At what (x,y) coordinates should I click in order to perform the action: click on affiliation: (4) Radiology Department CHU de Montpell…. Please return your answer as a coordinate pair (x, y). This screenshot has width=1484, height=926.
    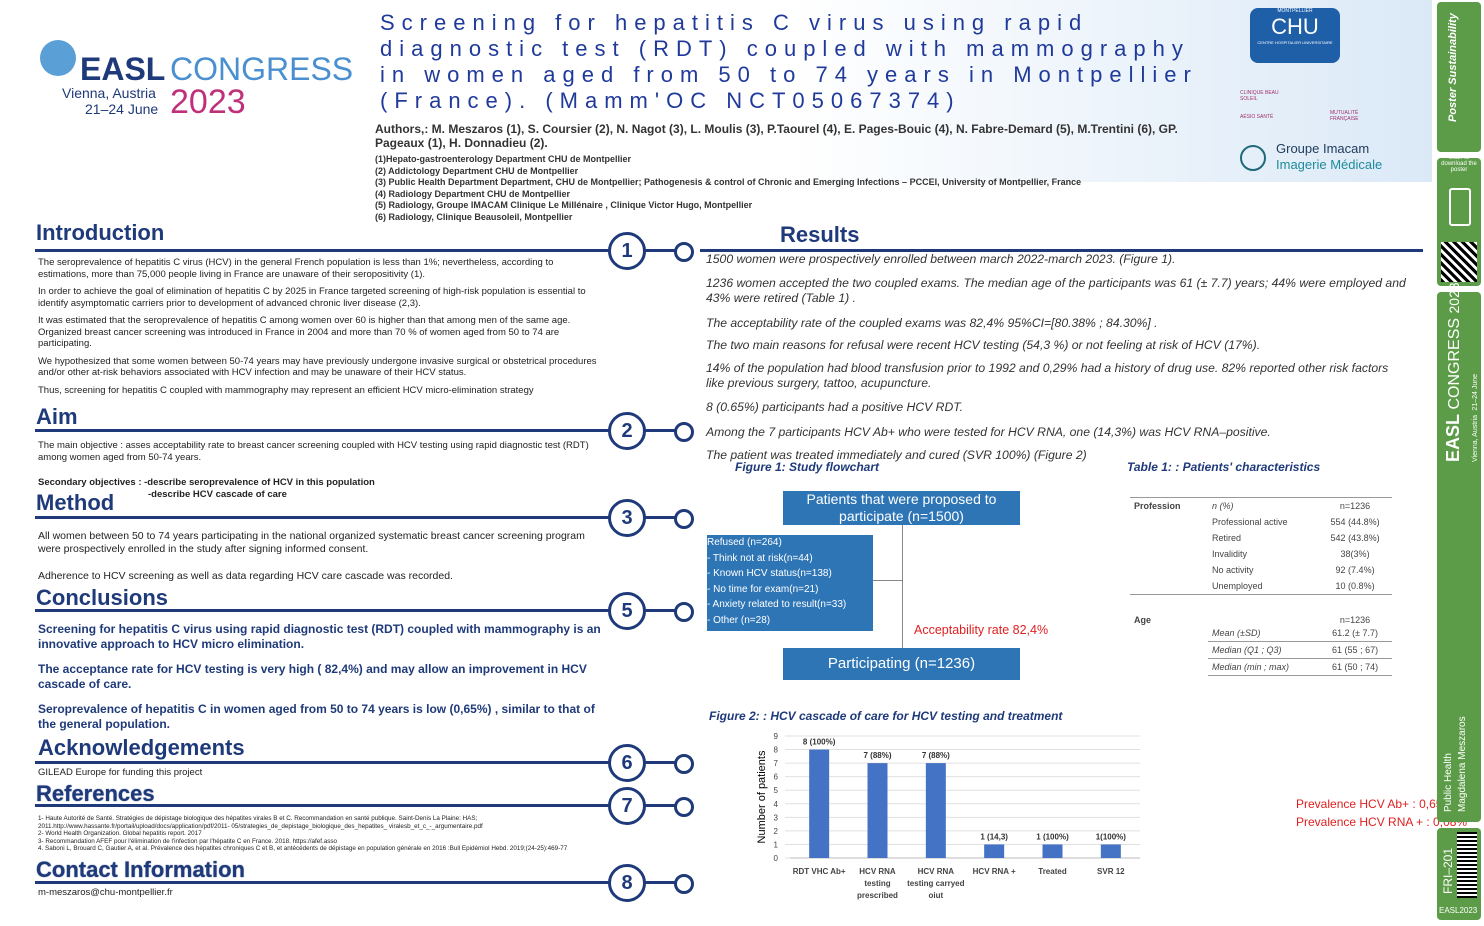
    Looking at the image, I should click on (473, 193).